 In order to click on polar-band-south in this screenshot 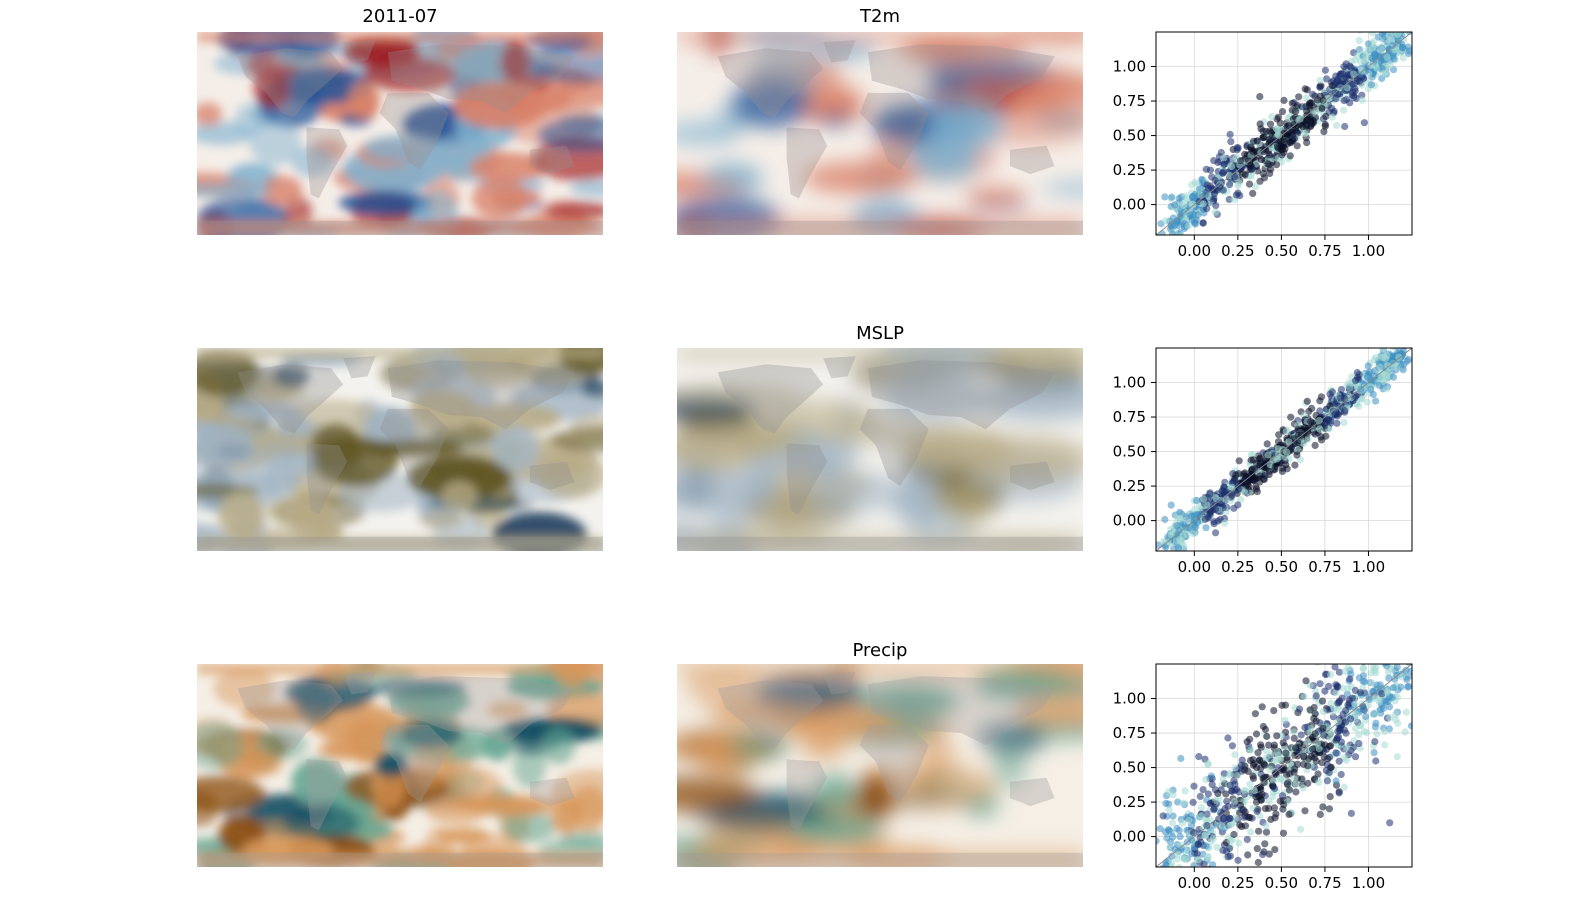, I will do `click(880, 544)`.